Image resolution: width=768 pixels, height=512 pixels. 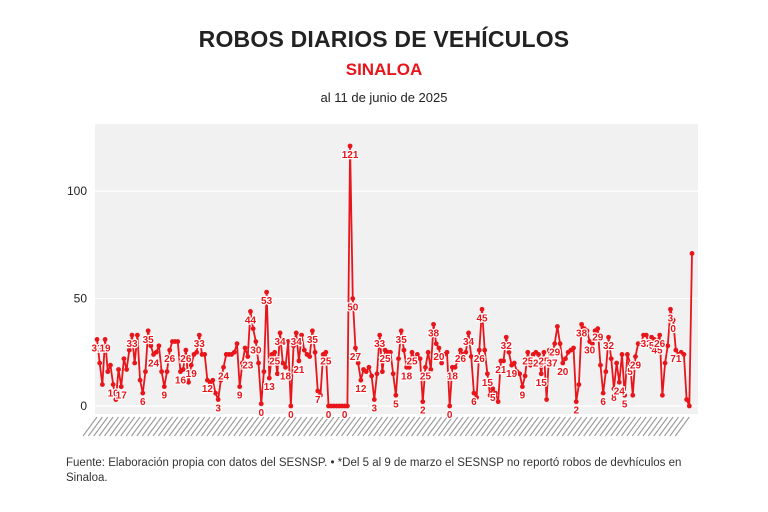 I want to click on data-label: 50, so click(x=353, y=308).